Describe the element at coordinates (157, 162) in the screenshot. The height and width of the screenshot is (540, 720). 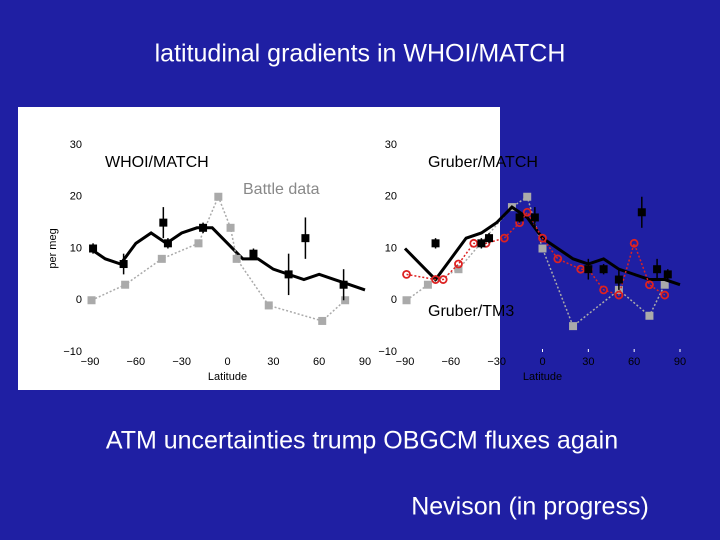
I see `annotation: WHOI/MATCH` at that location.